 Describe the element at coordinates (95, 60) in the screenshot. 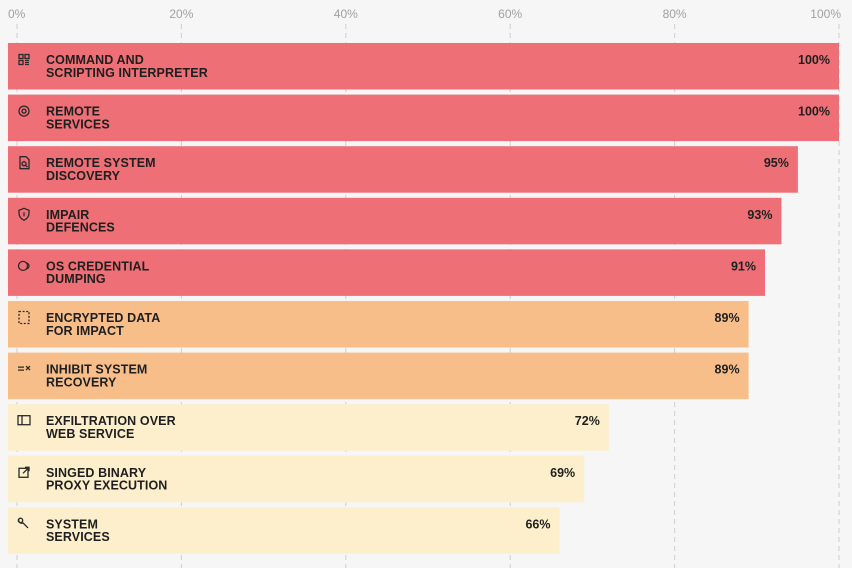

I see `category-label: COMMAND AND` at that location.